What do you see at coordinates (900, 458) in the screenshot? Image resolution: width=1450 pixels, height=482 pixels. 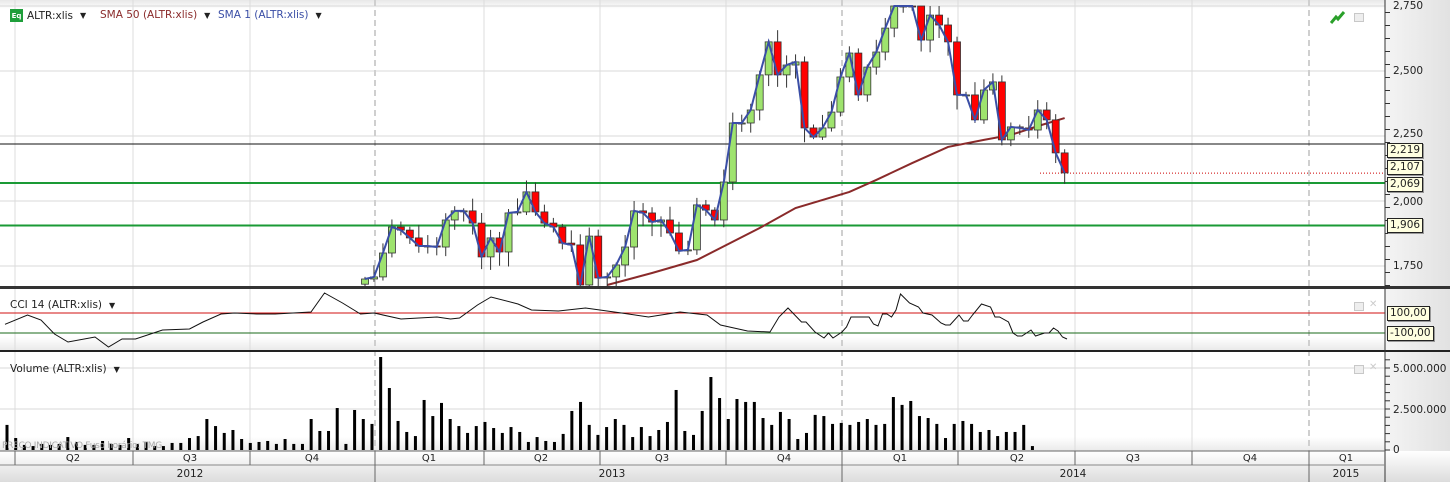 I see `quarter-label: Q1` at bounding box center [900, 458].